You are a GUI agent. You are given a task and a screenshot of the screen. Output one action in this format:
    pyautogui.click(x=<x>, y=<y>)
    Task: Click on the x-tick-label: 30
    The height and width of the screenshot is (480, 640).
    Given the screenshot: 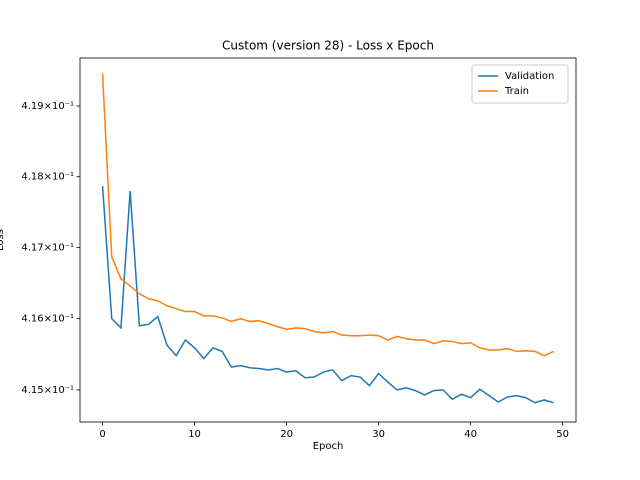 What is the action you would take?
    pyautogui.click(x=378, y=434)
    